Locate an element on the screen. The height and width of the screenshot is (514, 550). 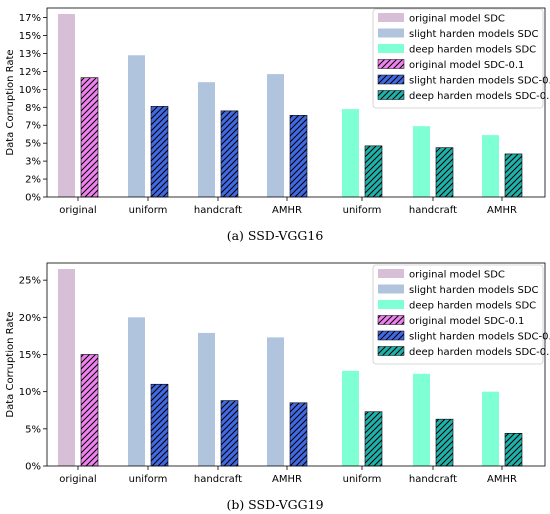
y-tick-label: 17% is located at coordinates (30, 18).